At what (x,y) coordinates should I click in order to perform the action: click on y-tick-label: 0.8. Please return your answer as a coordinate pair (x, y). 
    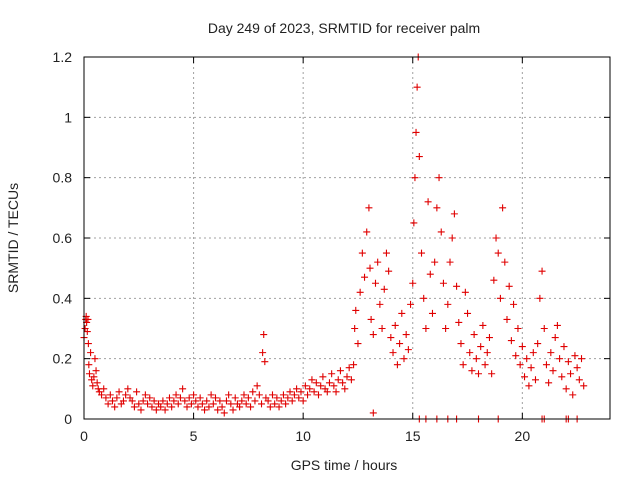
    Looking at the image, I should click on (63, 178).